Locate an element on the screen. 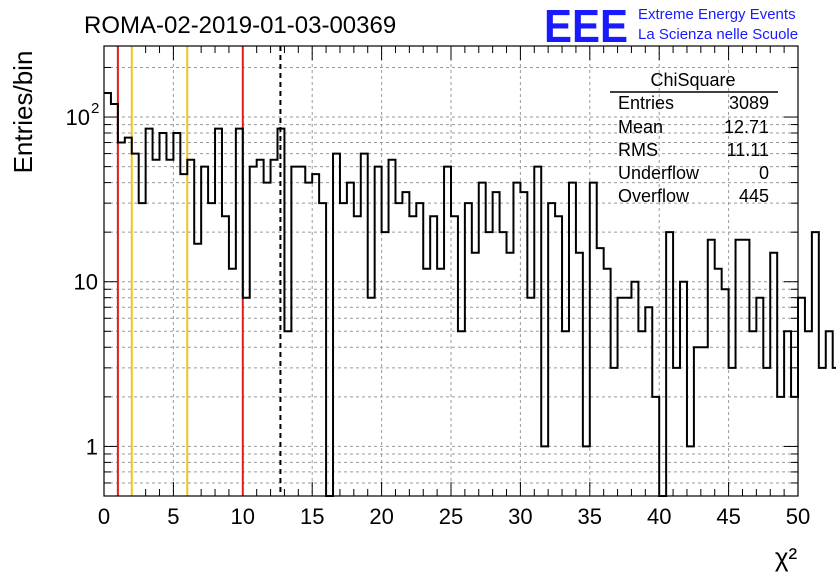  stats-row-mean-label: Mean is located at coordinates (640, 127).